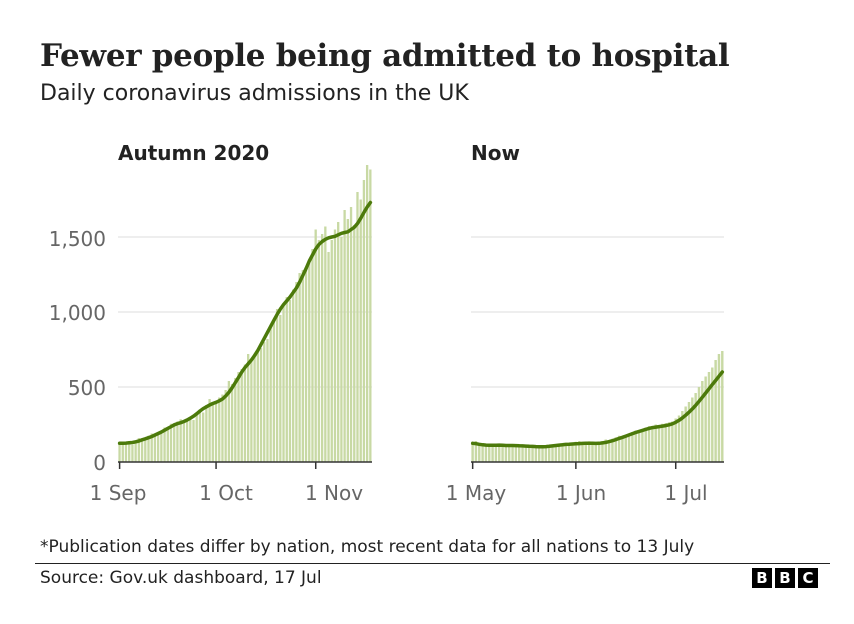 The width and height of the screenshot is (854, 624). Describe the element at coordinates (495, 153) in the screenshot. I see `panel-title-now: Now` at that location.